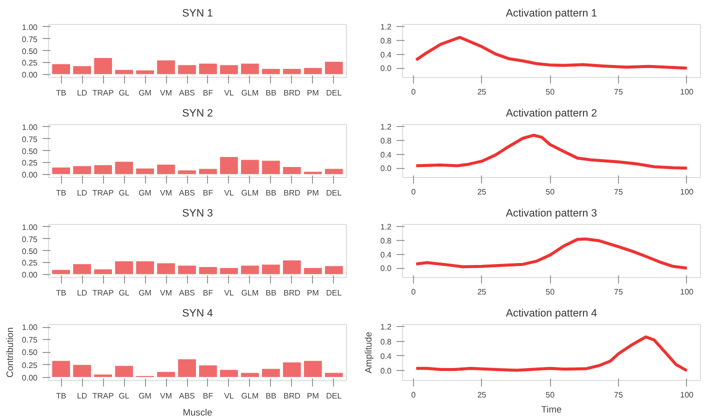 This screenshot has width=708, height=420. Describe the element at coordinates (197, 114) in the screenshot. I see `chart-title: SYN 2` at that location.